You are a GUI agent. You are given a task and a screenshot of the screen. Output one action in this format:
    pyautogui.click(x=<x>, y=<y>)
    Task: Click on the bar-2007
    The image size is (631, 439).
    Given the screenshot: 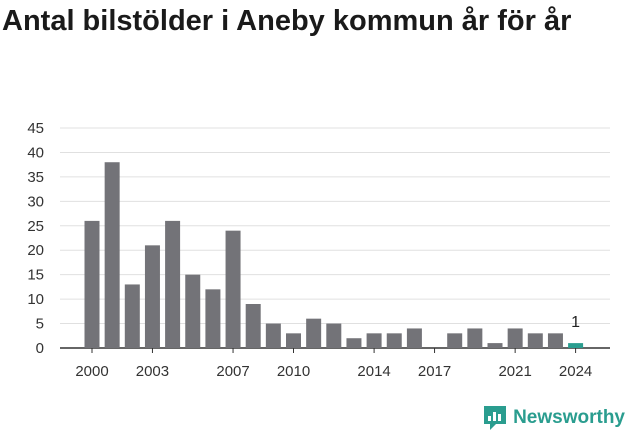 What is the action you would take?
    pyautogui.click(x=233, y=289)
    